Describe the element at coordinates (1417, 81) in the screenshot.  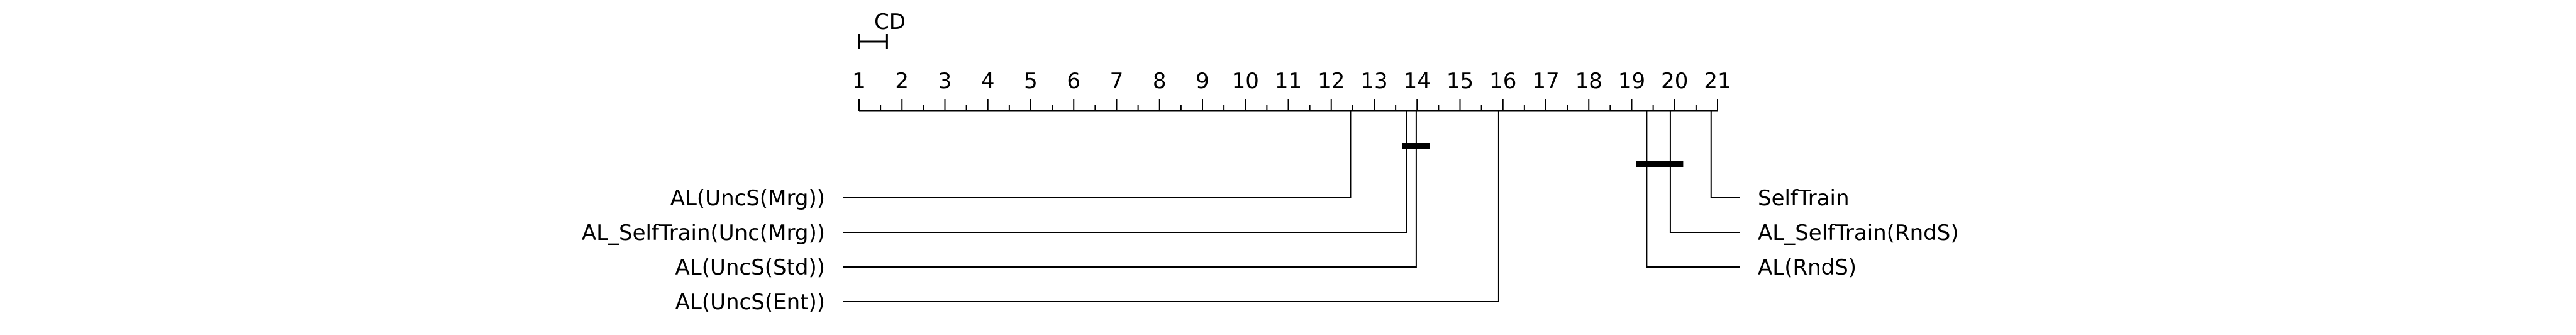
I see `tick-label: 14` at that location.